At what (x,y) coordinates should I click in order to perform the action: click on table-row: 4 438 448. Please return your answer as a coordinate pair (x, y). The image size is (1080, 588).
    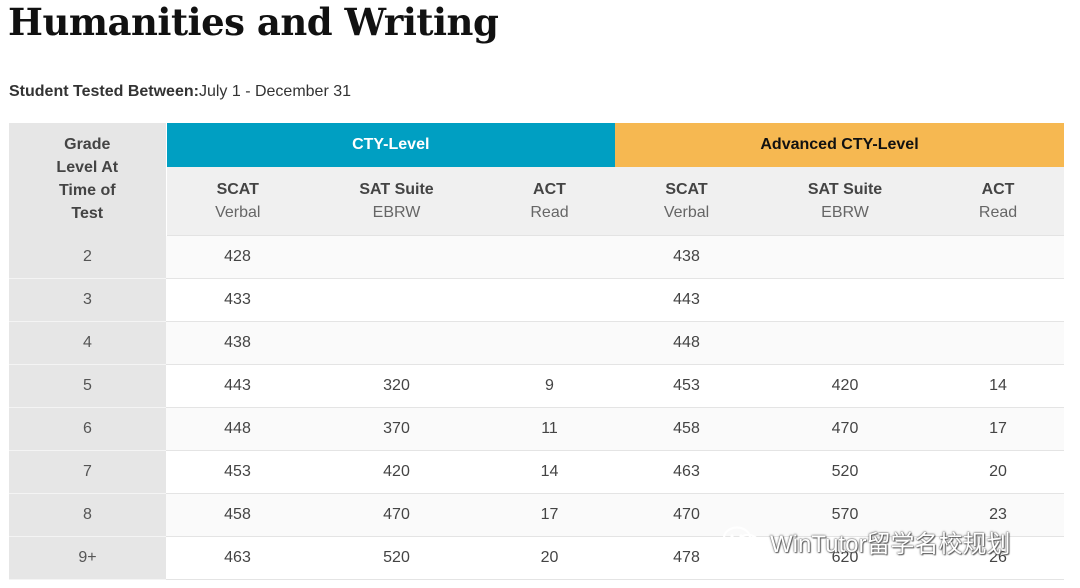
    Looking at the image, I should click on (537, 343).